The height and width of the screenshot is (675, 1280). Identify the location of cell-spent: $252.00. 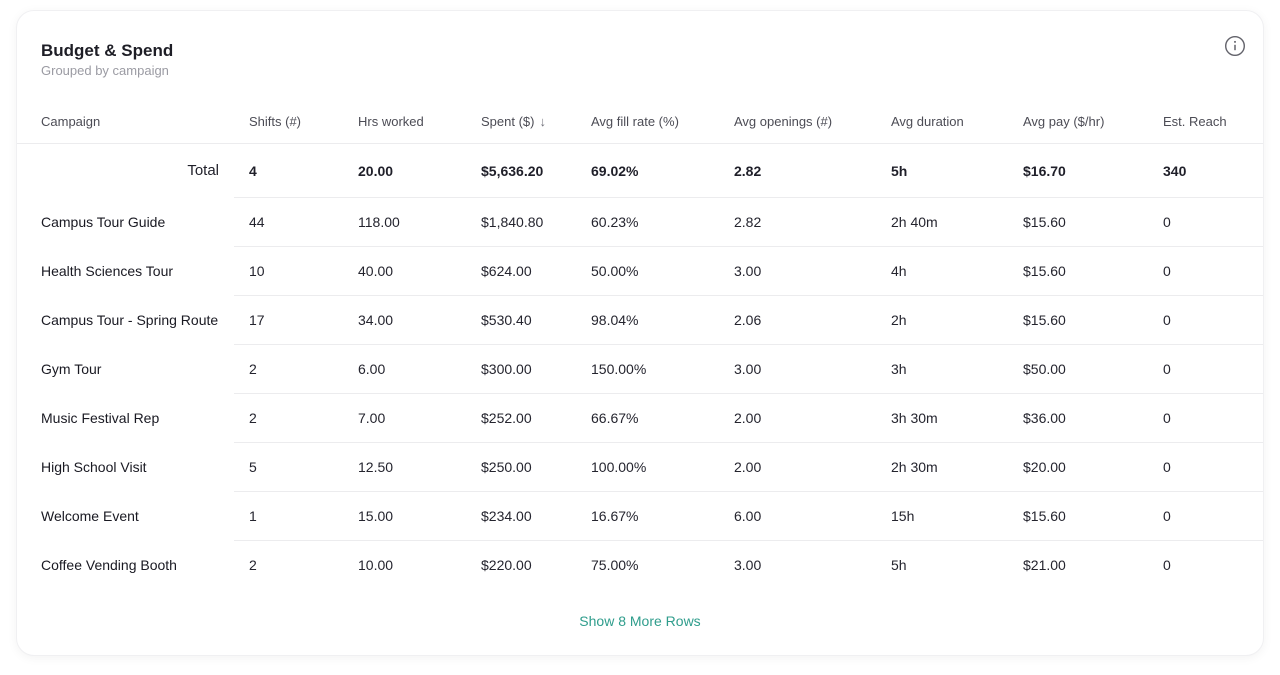
(506, 418).